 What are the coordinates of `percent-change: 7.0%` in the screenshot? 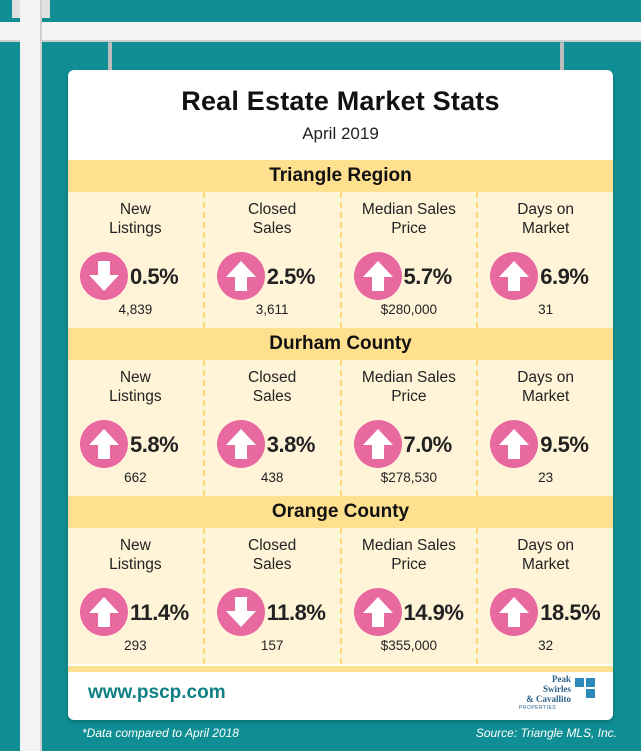 It's located at (428, 444).